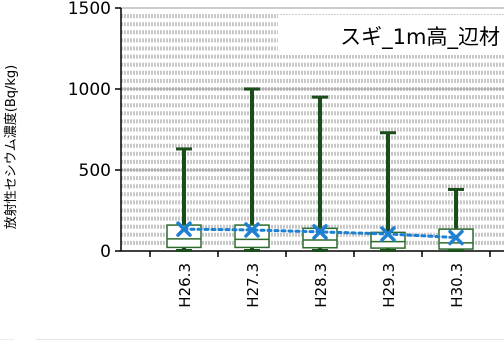  I want to click on y-tick-label: 500, so click(95, 171).